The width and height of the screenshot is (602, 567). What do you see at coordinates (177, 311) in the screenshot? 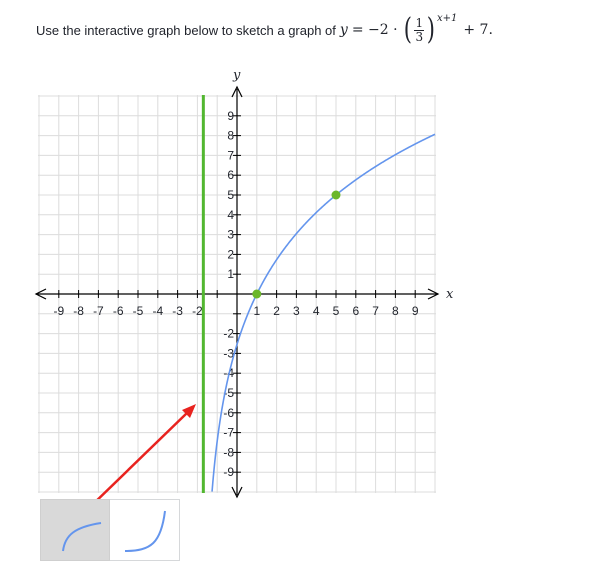
I see `x-tick-label: -3` at bounding box center [177, 311].